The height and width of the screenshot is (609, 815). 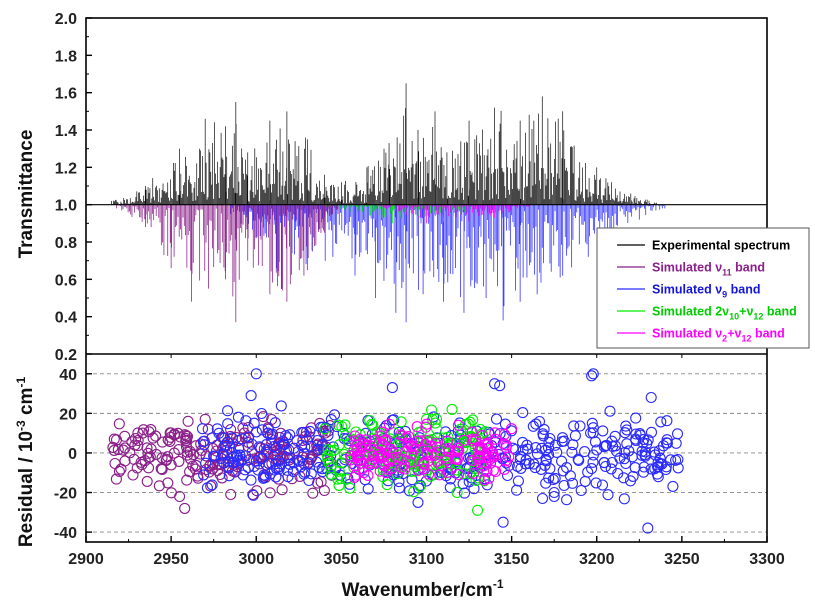 What do you see at coordinates (597, 559) in the screenshot?
I see `x-tick-label: 3200` at bounding box center [597, 559].